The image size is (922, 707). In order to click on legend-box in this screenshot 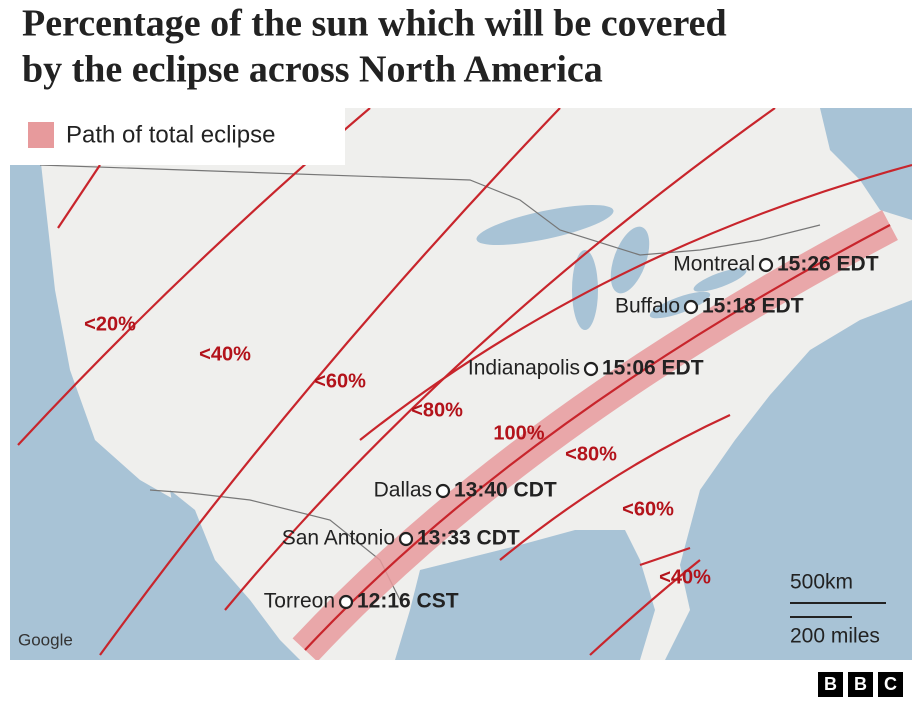, I will do `click(177, 136)`.